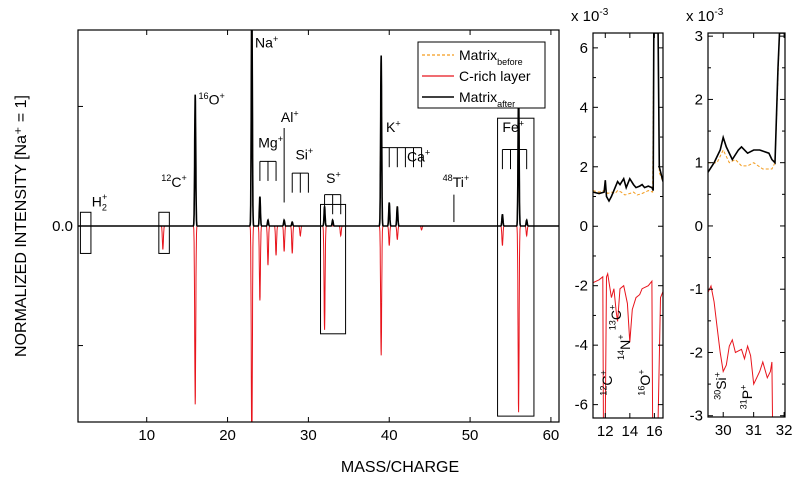  Describe the element at coordinates (605, 431) in the screenshot. I see `x-tick-label: 12` at that location.